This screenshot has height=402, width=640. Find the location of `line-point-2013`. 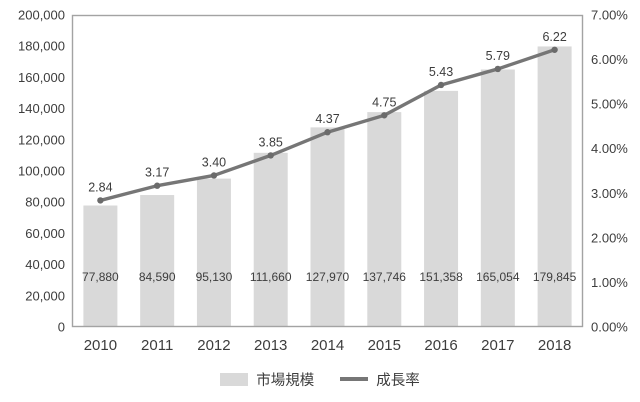

line-point-2013 is located at coordinates (270, 155).